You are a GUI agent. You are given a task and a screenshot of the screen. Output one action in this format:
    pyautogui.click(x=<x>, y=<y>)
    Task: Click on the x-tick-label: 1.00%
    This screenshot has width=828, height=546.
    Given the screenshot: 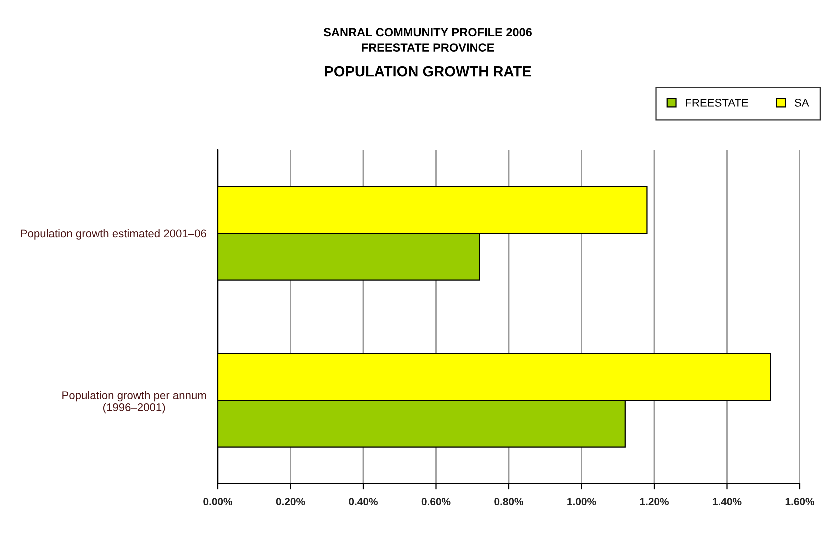 What is the action you would take?
    pyautogui.click(x=582, y=502)
    